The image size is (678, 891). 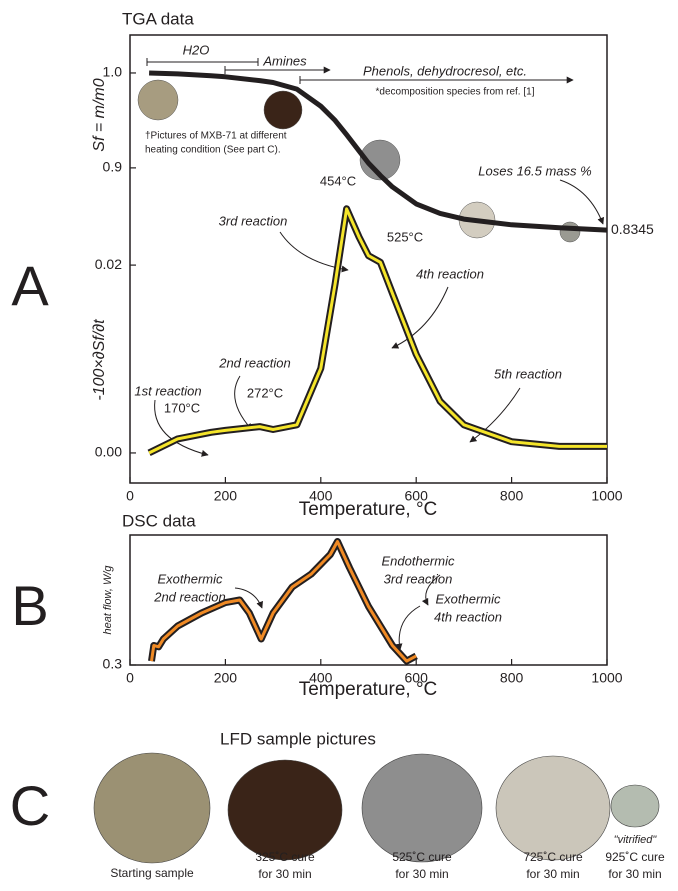 What do you see at coordinates (338, 180) in the screenshot?
I see `annotation: 454°C` at bounding box center [338, 180].